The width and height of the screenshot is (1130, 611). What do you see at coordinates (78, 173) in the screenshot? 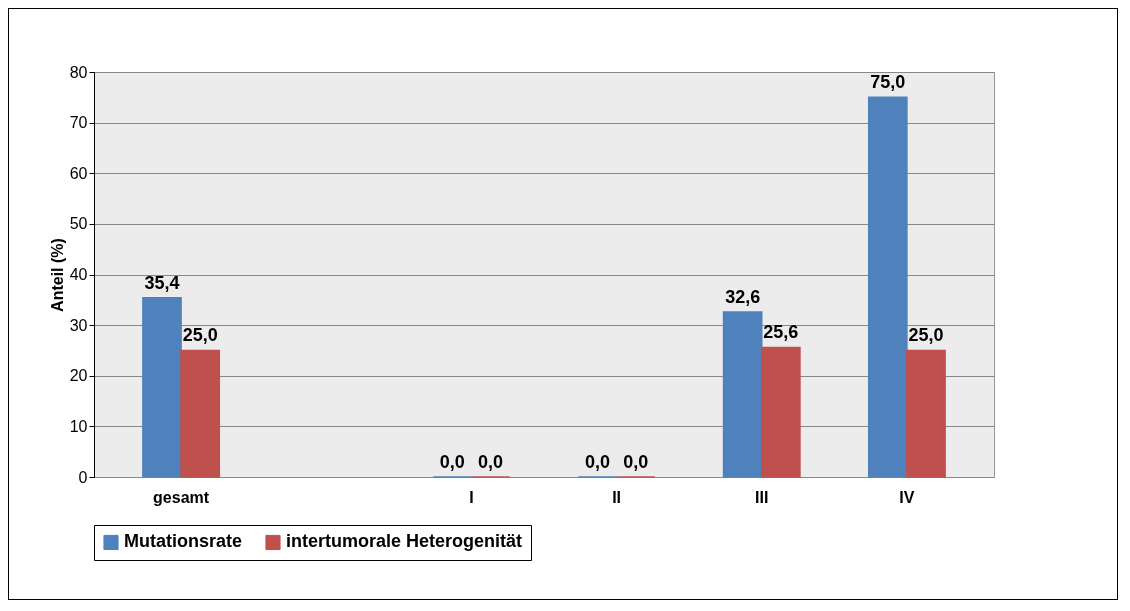
I see `y-tick-label: 60` at bounding box center [78, 173].